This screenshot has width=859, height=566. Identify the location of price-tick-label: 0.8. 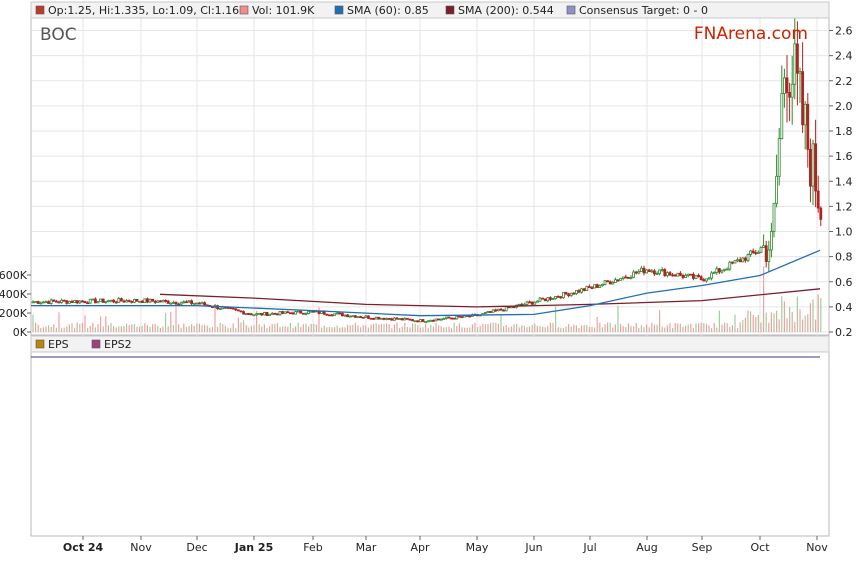
(844, 257).